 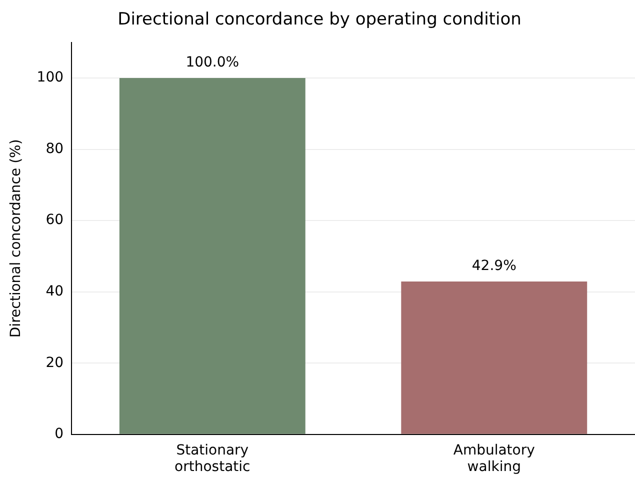 What do you see at coordinates (55, 148) in the screenshot?
I see `y-tick-label: 80` at bounding box center [55, 148].